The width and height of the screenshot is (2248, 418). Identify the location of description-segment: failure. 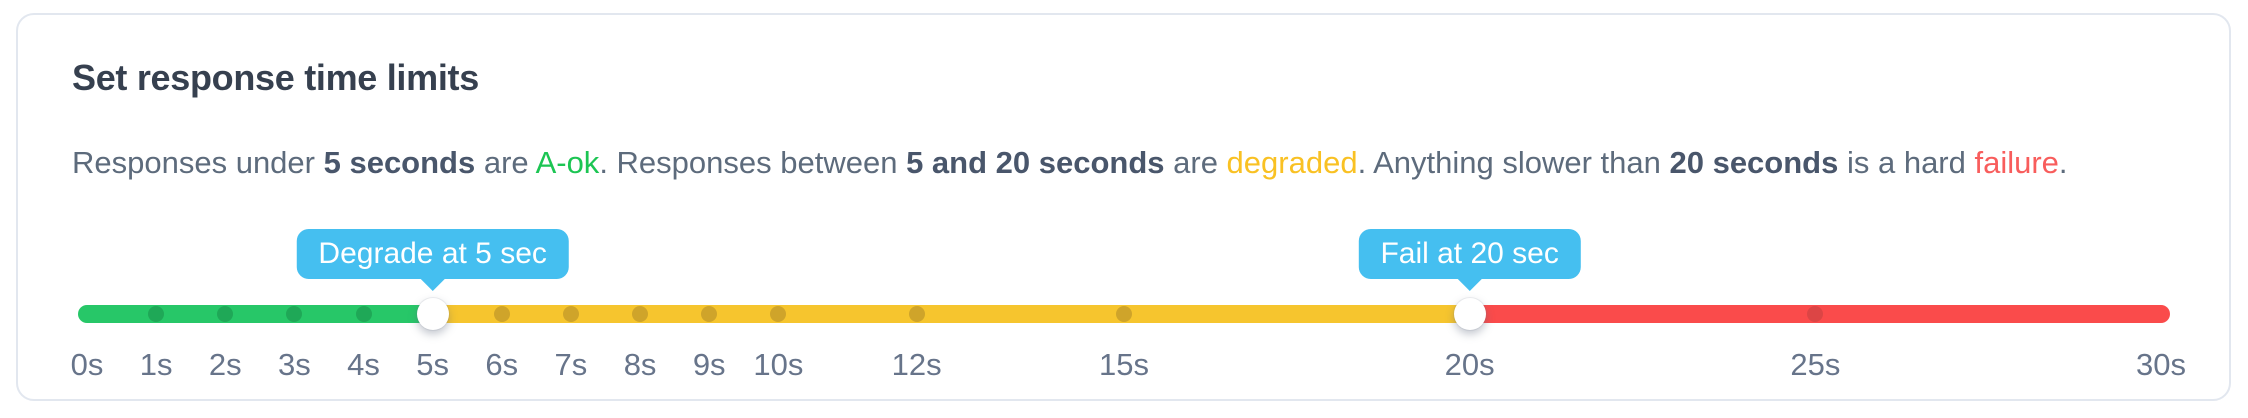
(2016, 162).